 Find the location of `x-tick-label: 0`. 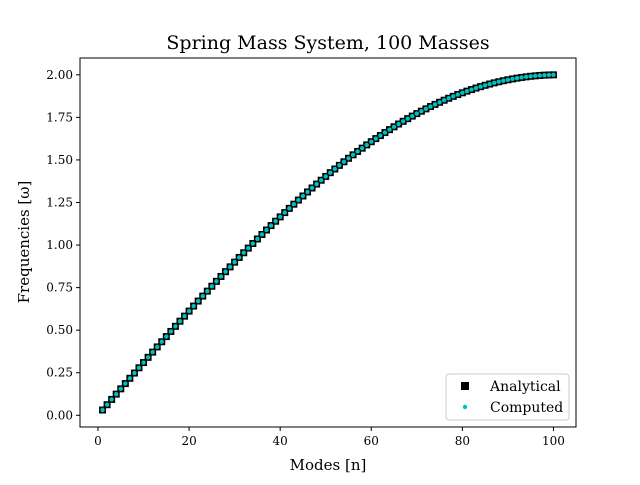

x-tick-label: 0 is located at coordinates (98, 441).